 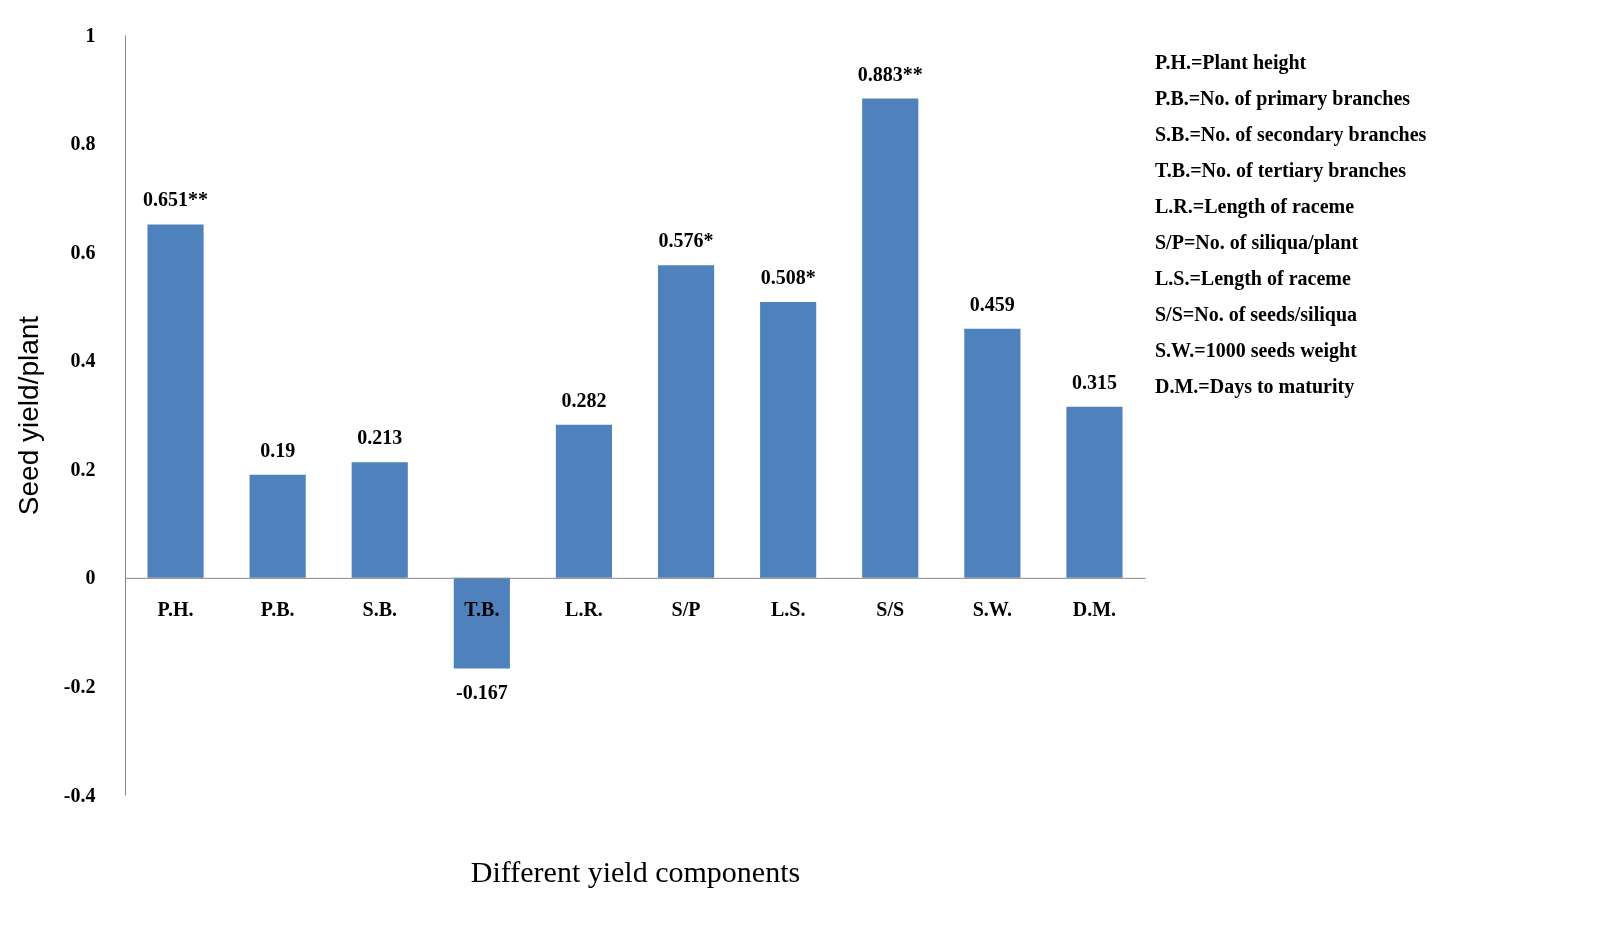 I want to click on x-tick-label: L.S., so click(x=788, y=609).